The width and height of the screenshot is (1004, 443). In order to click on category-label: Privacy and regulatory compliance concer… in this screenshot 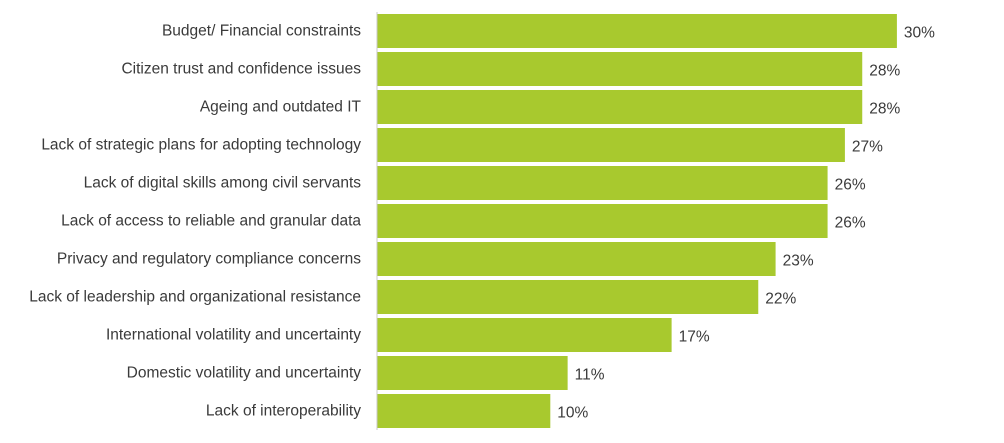, I will do `click(209, 259)`.